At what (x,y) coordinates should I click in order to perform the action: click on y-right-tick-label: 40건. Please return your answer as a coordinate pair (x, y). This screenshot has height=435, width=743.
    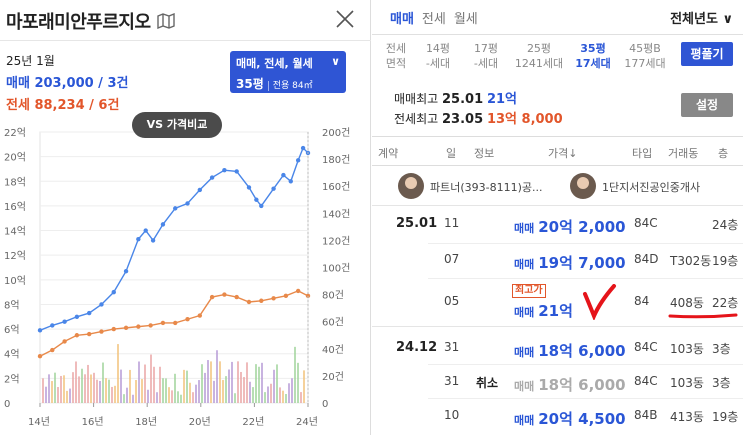
    Looking at the image, I should click on (333, 350).